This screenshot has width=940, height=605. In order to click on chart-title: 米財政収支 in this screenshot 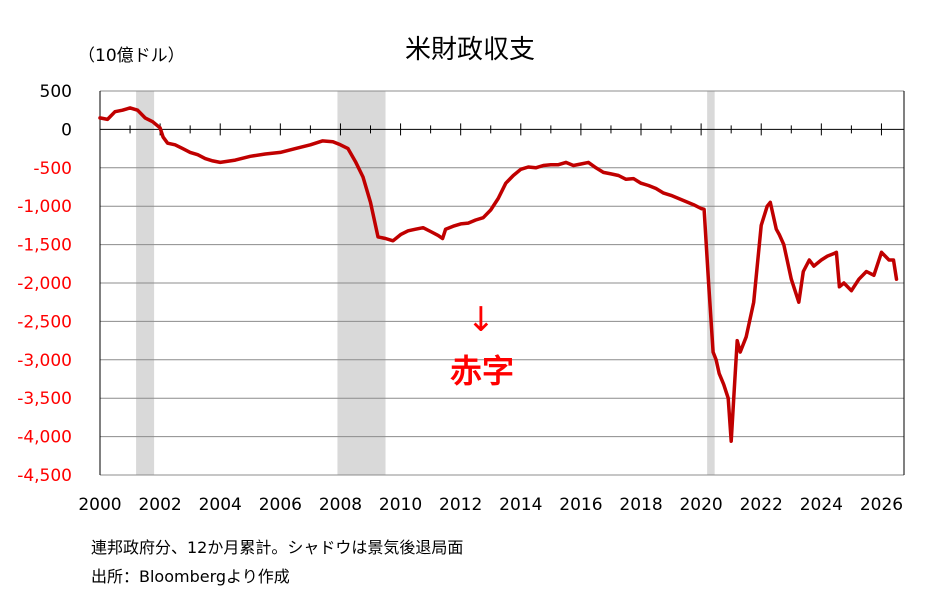, I will do `click(470, 50)`.